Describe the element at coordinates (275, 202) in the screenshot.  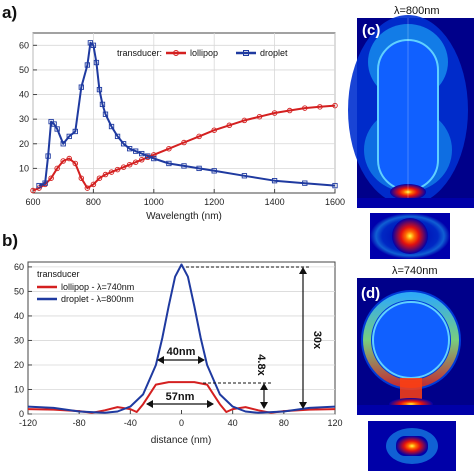
I see `x-tick-label: 1400` at that location.